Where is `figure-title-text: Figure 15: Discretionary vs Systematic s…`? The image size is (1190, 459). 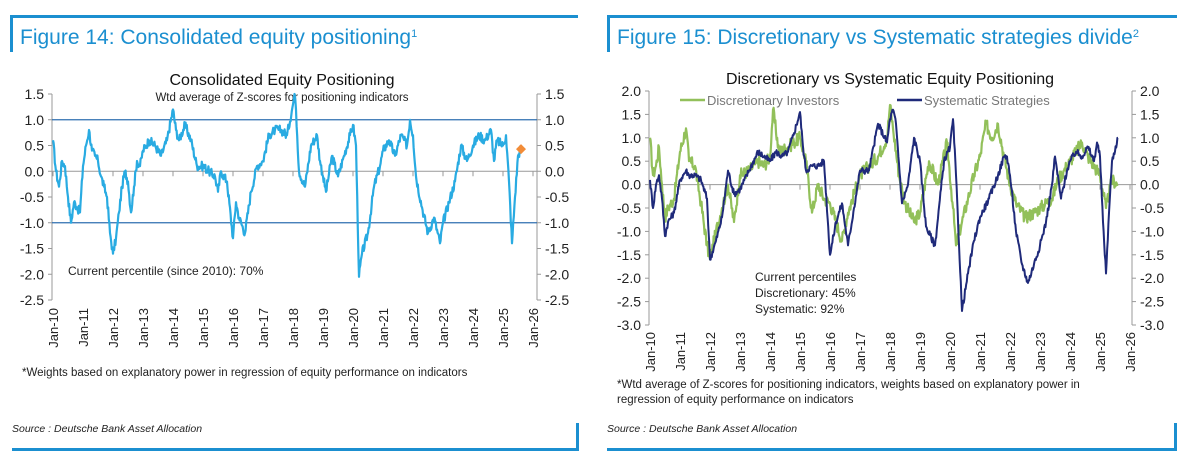
figure-title-text: Figure 15: Discretionary vs Systematic s… is located at coordinates (875, 37).